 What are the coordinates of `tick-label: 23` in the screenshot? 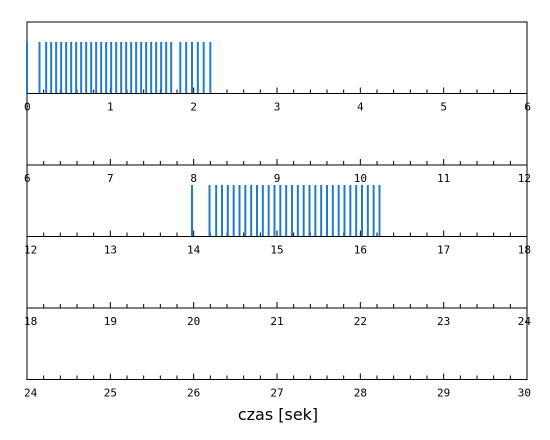 It's located at (443, 321).